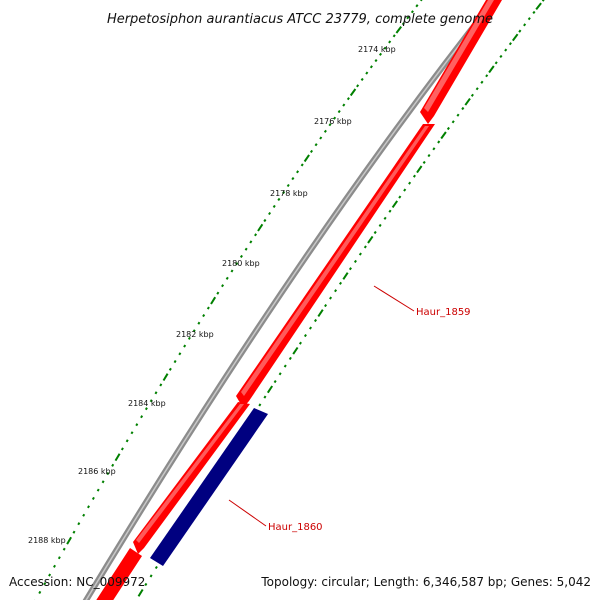 This screenshot has width=600, height=600. Describe the element at coordinates (335, 261) in the screenshot. I see `gene-haur-1859-shine` at that location.